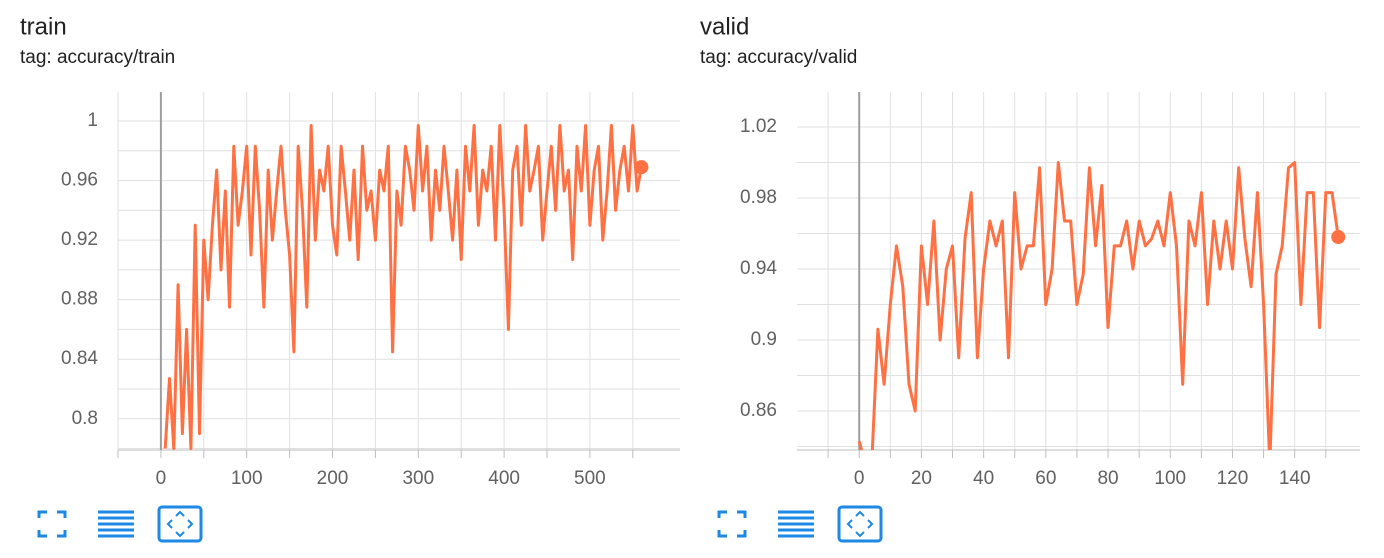 The image size is (1384, 558). I want to click on x-tick-label: 40, so click(983, 478).